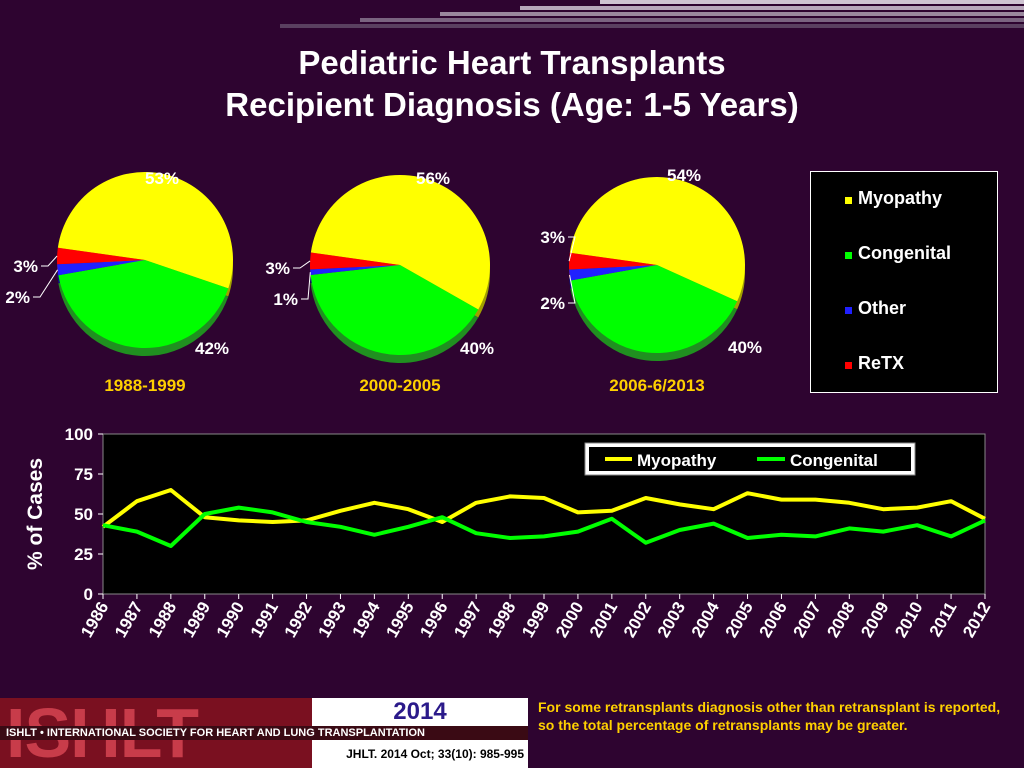  I want to click on x-tick-label: 1993, so click(332, 620).